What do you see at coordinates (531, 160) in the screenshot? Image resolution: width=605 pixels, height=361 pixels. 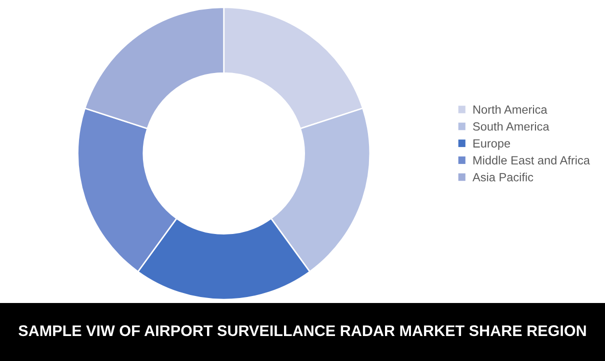 I see `legend-label: Middle East and Africa` at bounding box center [531, 160].